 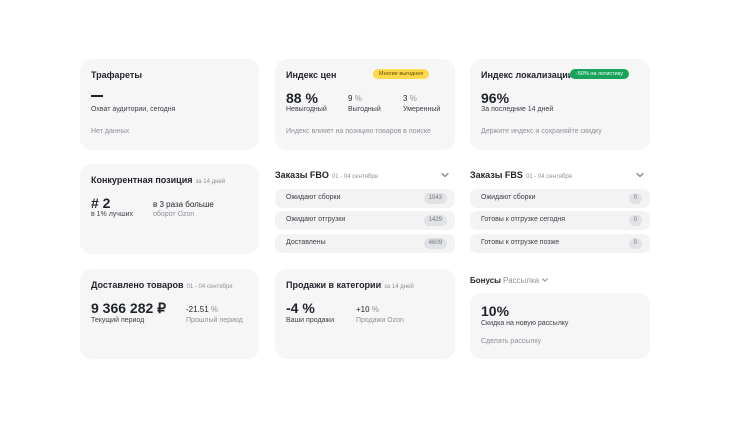 What do you see at coordinates (313, 197) in the screenshot?
I see `fbo-row-label: Ожидают сборки` at bounding box center [313, 197].